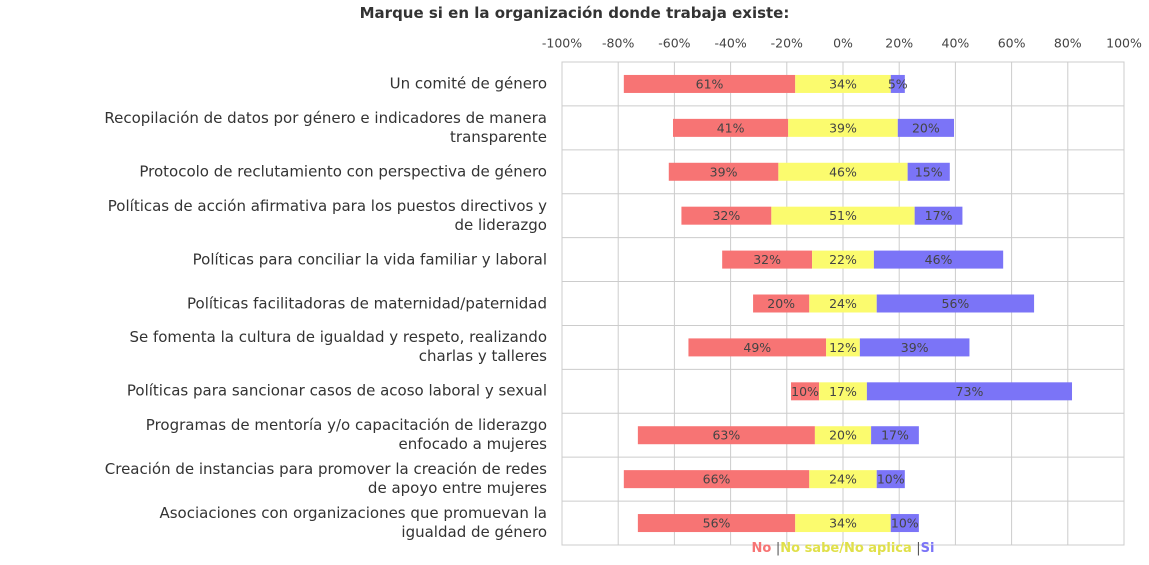  What do you see at coordinates (562, 43) in the screenshot?
I see `x-tick-label: -100%` at bounding box center [562, 43].